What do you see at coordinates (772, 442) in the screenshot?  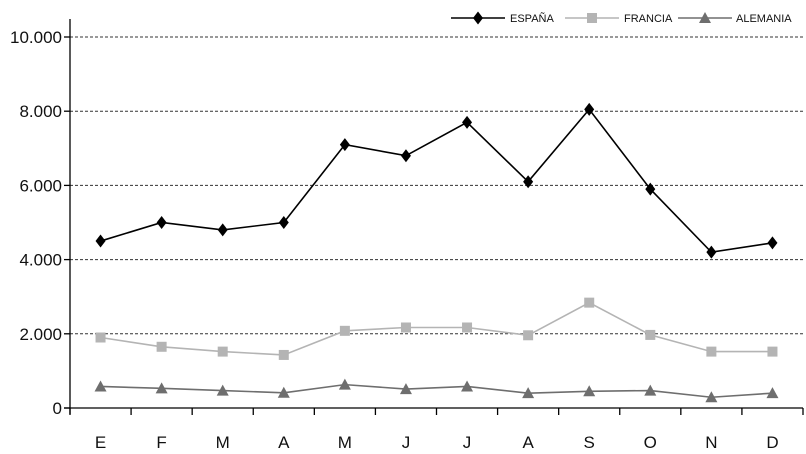 I see `x-tick-label: D` at bounding box center [772, 442].